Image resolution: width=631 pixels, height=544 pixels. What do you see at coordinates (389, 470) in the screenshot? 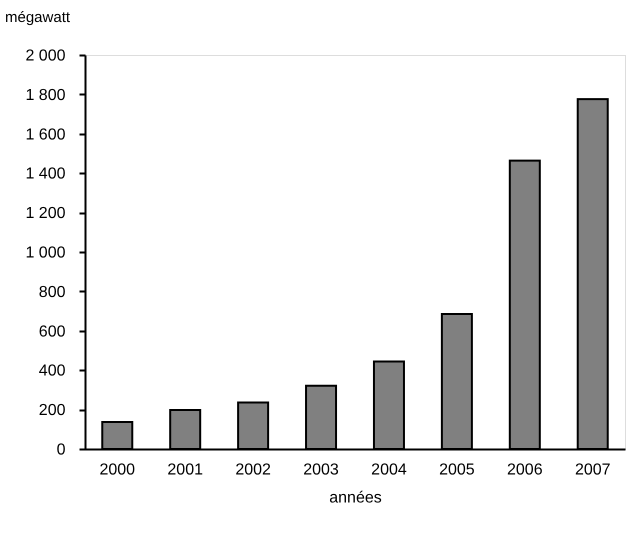
I see `x-tick-label: 2004` at bounding box center [389, 470].